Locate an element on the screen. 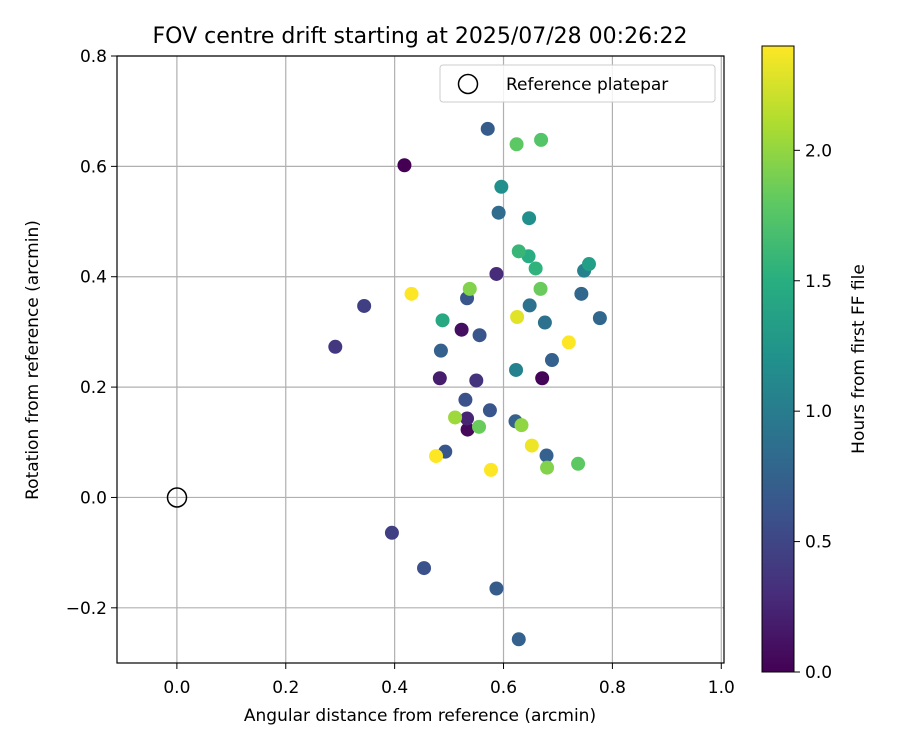  colorbar-tick-label: 0.0 is located at coordinates (818, 673).